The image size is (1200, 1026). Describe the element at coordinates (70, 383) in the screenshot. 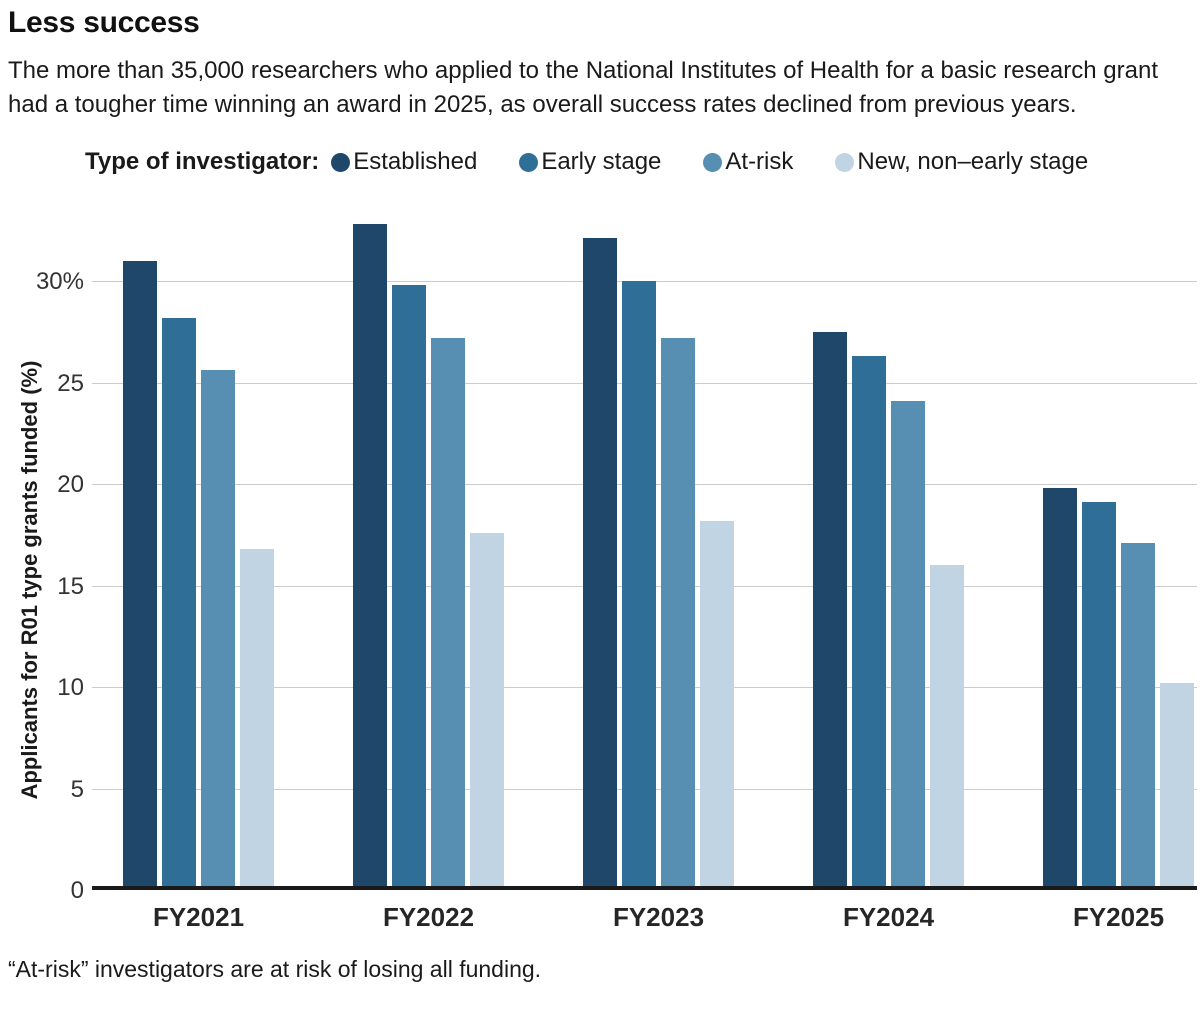

I see `y-tick-label: 25` at that location.